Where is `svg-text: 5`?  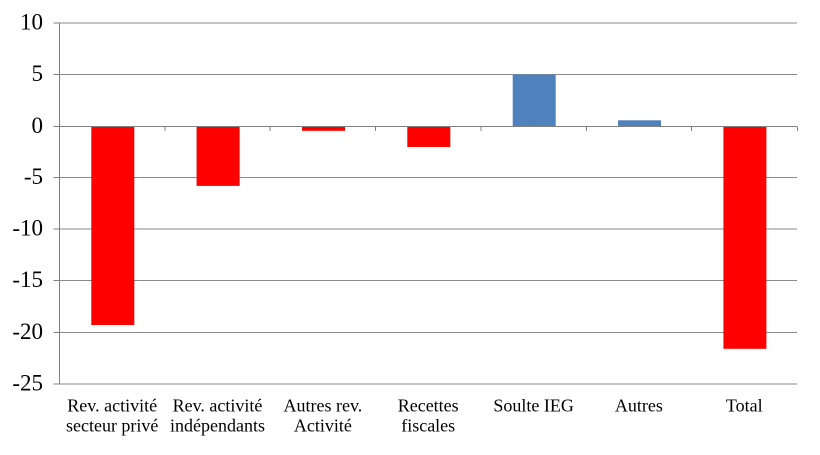 svg-text: 5 is located at coordinates (38, 73).